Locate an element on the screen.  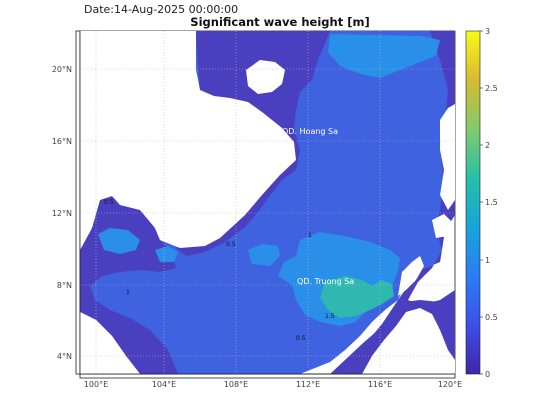
colorbar-tick: 2 is located at coordinates (487, 145).